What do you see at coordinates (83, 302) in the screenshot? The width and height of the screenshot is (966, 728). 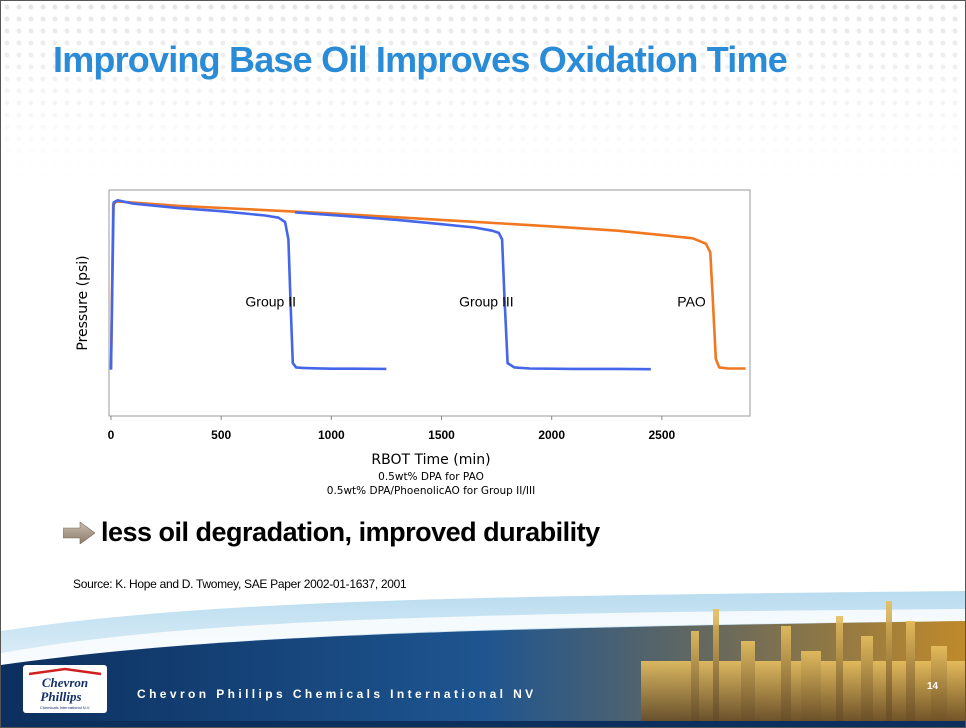 I see `y-axis-title: Pressure (psi)` at bounding box center [83, 302].